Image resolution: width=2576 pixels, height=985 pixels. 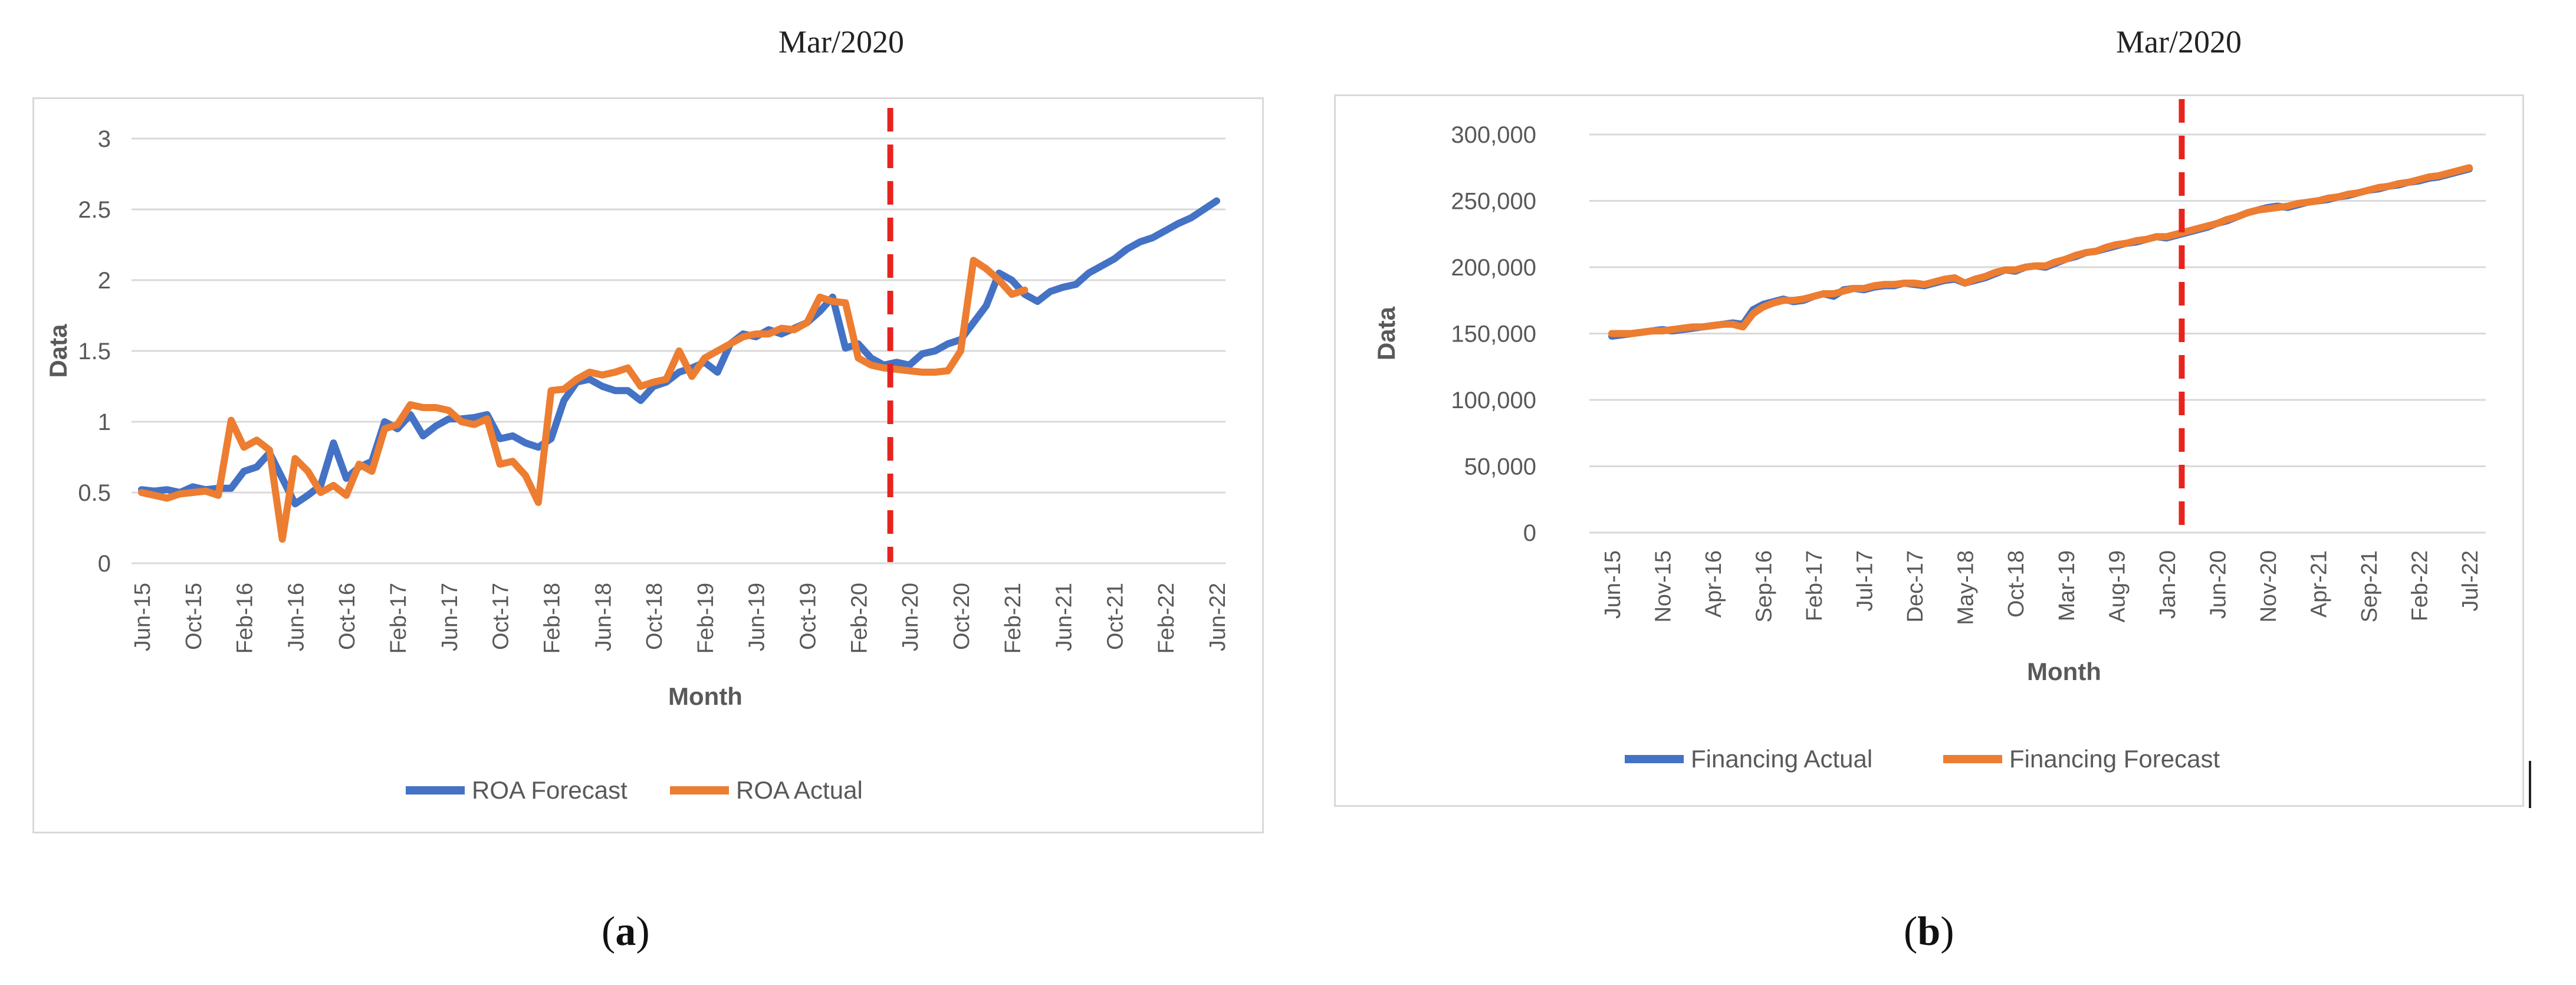 I want to click on x-tick-label: Jun-19, so click(x=757, y=617).